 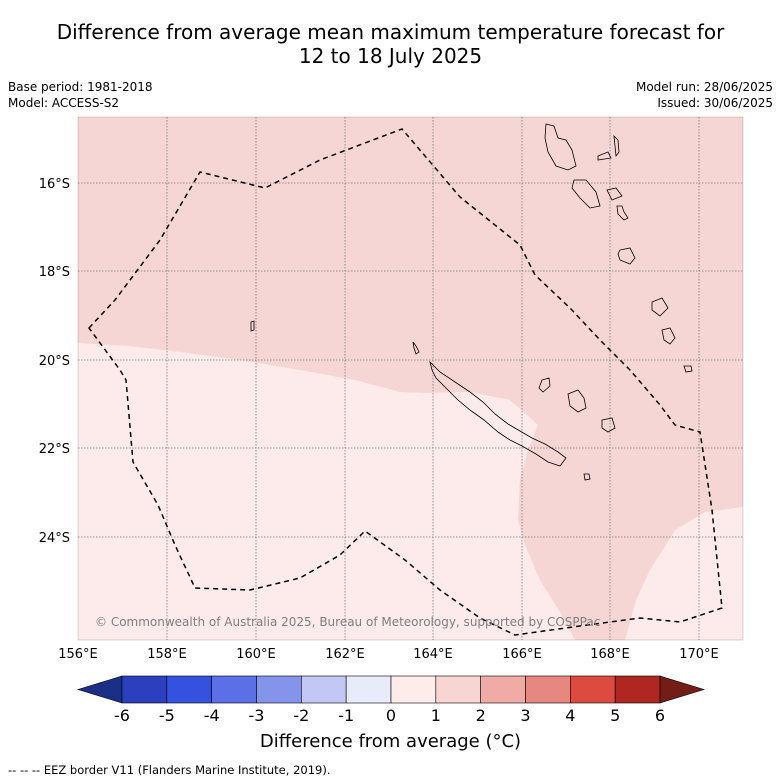 What do you see at coordinates (615, 715) in the screenshot?
I see `colorbar-tick-label: 5` at bounding box center [615, 715].